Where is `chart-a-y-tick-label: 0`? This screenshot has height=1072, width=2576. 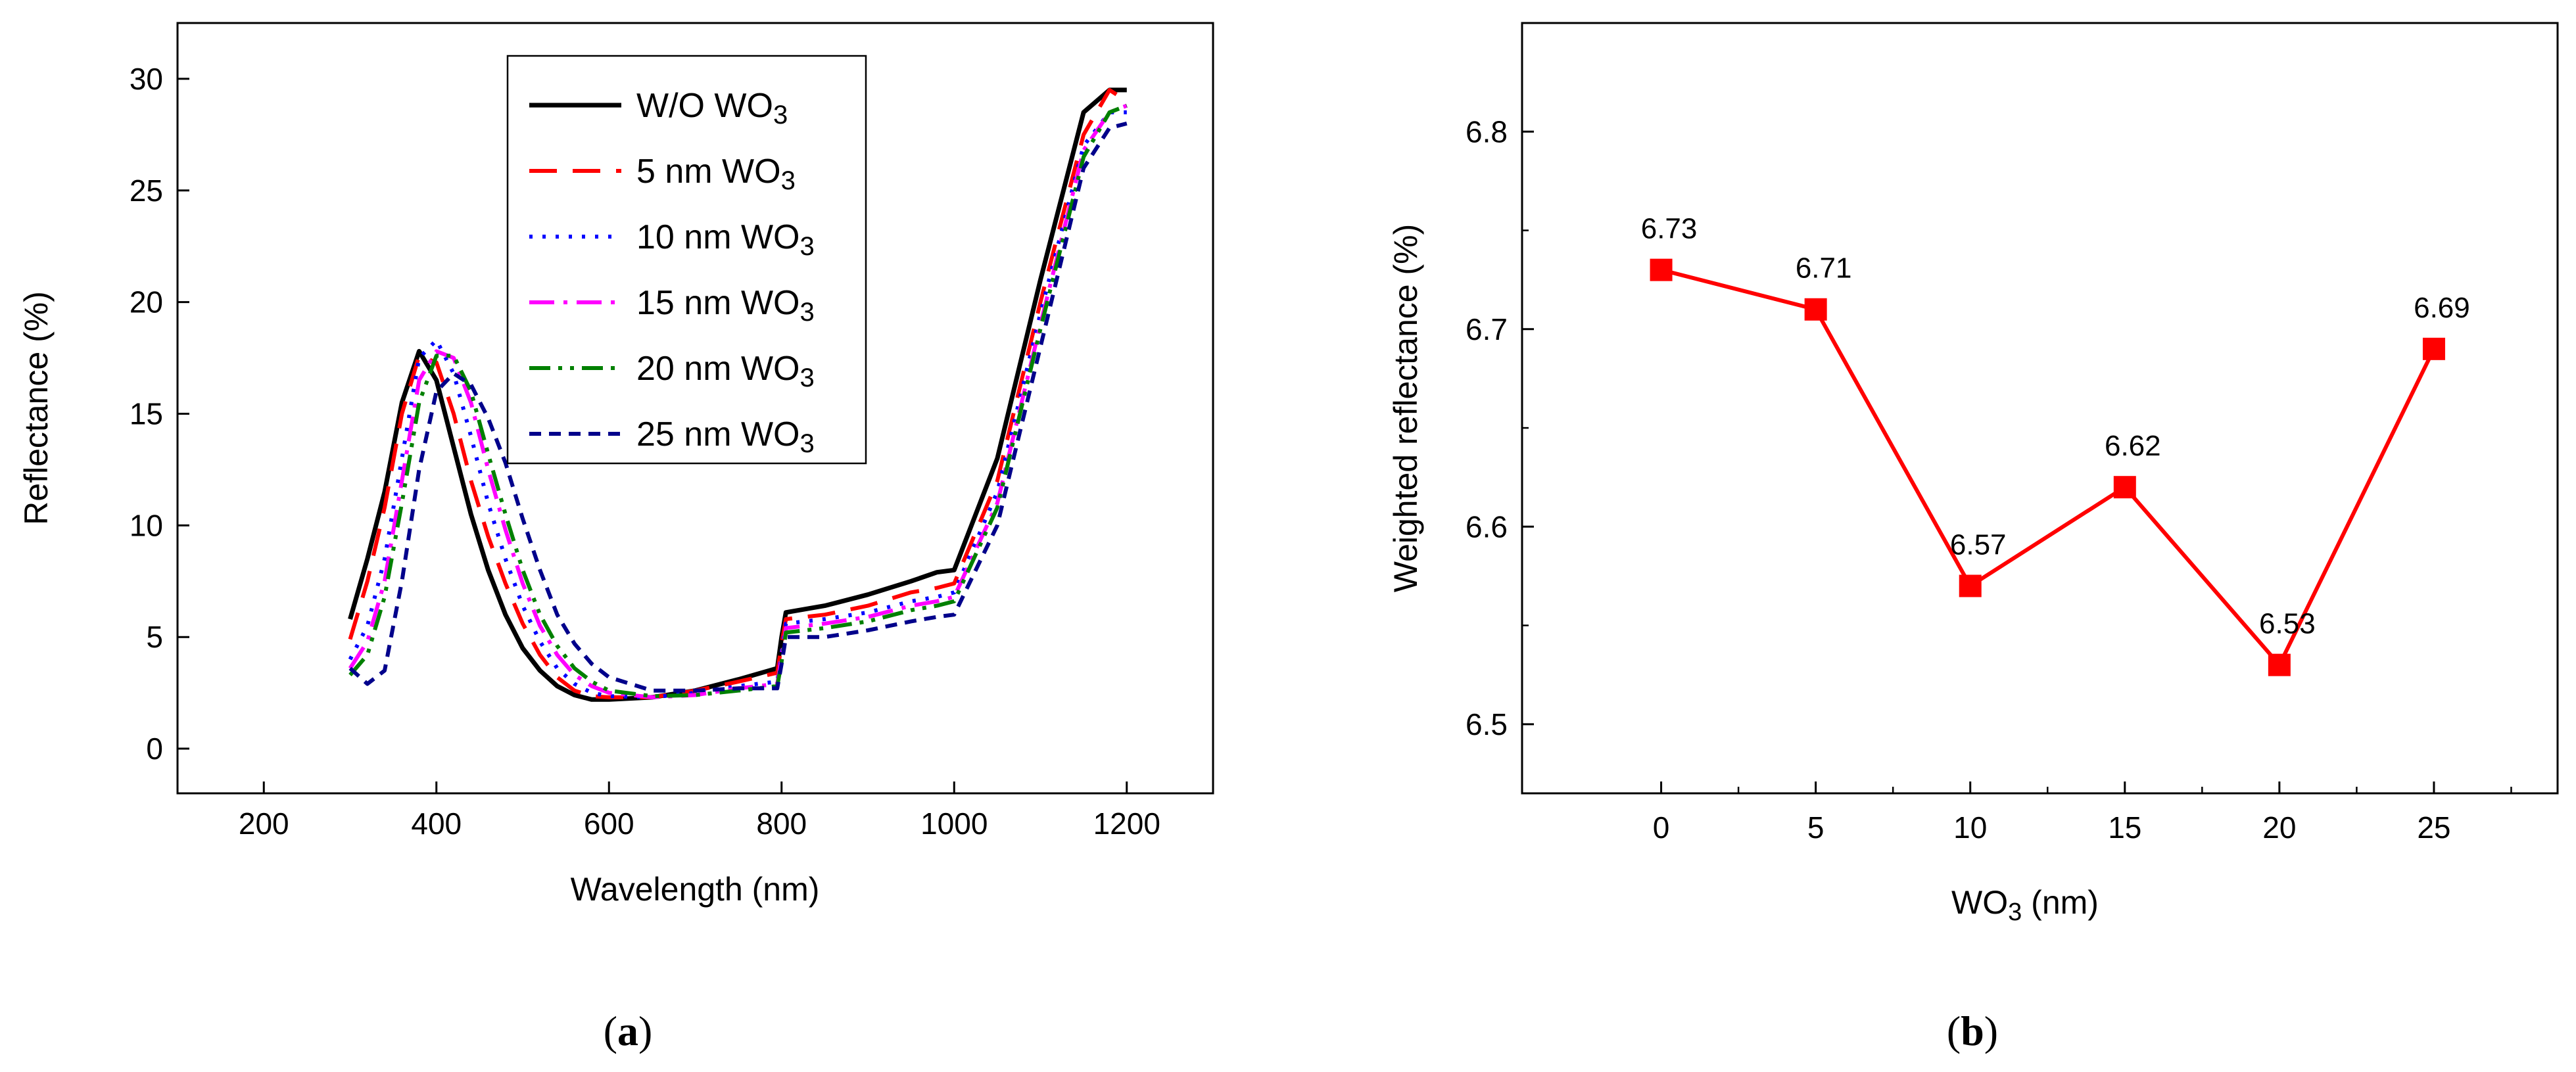 chart-a-y-tick-label: 0 is located at coordinates (154, 749).